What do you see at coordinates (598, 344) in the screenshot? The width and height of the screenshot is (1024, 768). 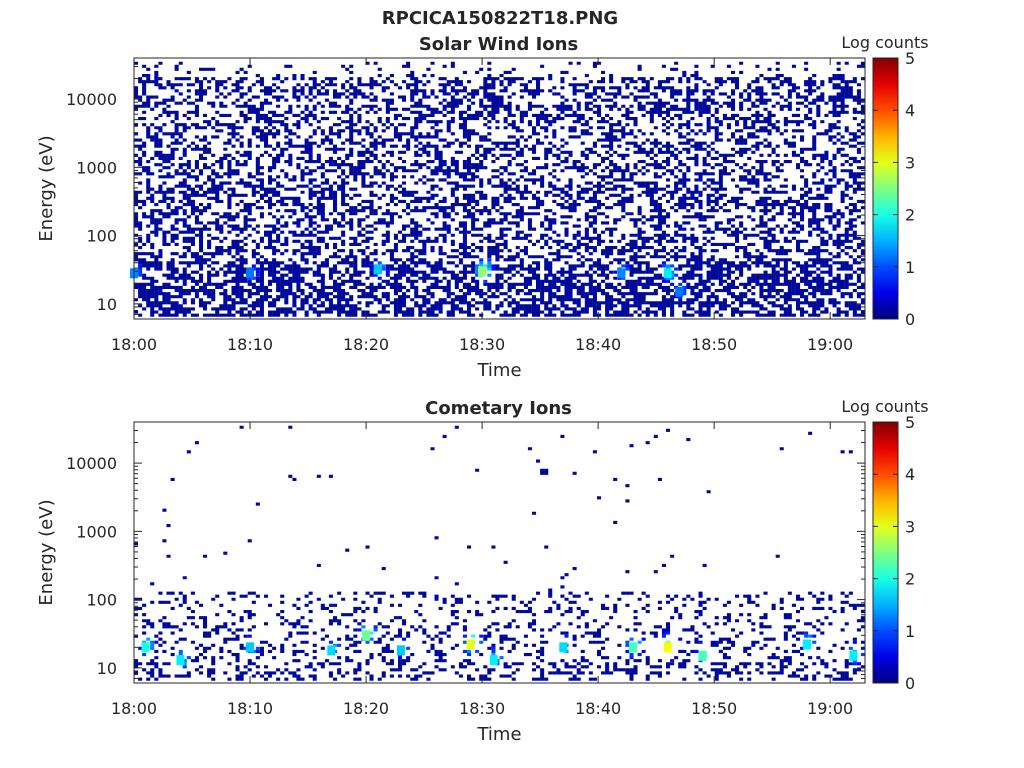 I see `x-tick-label: 18:40` at bounding box center [598, 344].